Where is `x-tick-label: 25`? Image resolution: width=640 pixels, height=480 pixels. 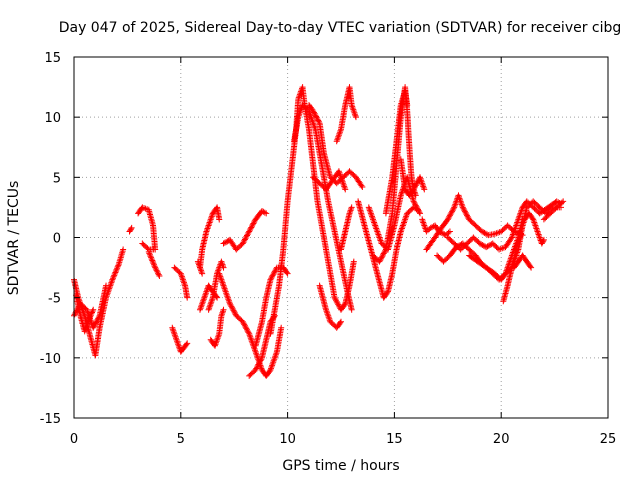 x-tick-label: 25 is located at coordinates (608, 439).